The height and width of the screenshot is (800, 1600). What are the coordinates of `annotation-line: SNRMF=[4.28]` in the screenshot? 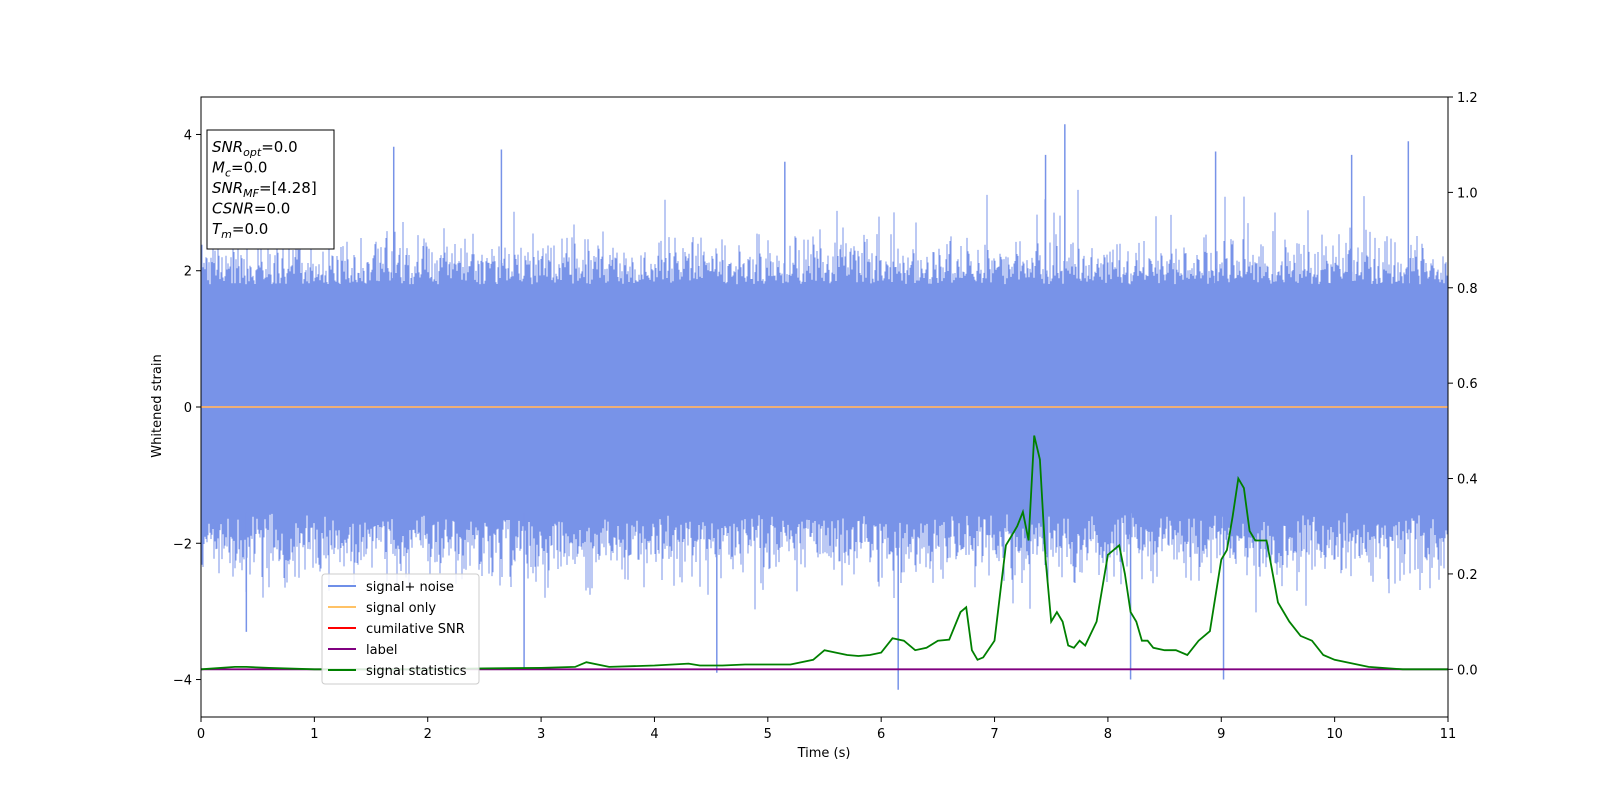 It's located at (264, 189).